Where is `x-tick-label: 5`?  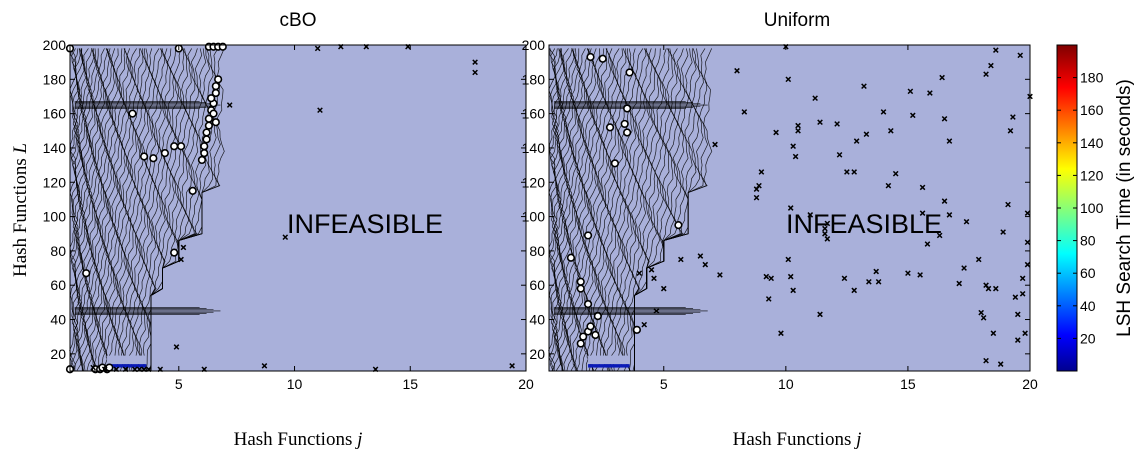
x-tick-label: 5 is located at coordinates (664, 384).